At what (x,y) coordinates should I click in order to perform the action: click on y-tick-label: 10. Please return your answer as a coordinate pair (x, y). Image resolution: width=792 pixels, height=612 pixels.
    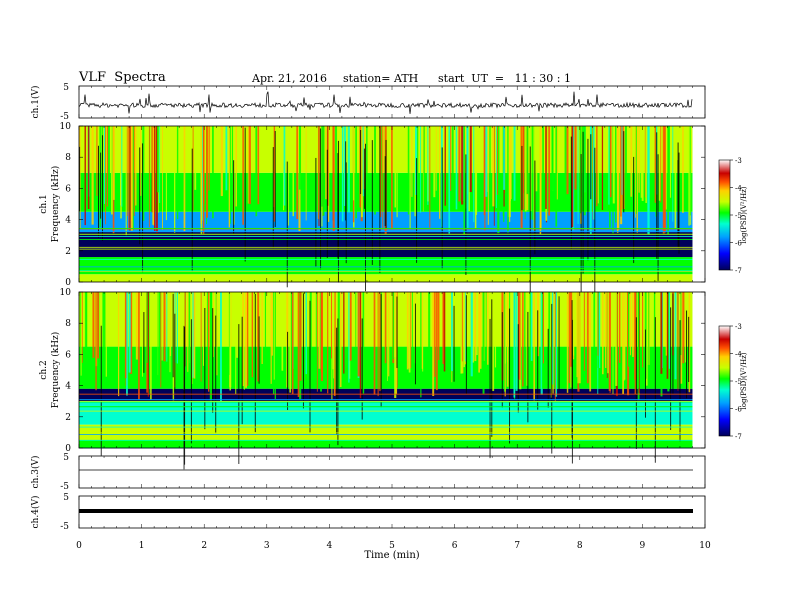
    Looking at the image, I should click on (66, 293).